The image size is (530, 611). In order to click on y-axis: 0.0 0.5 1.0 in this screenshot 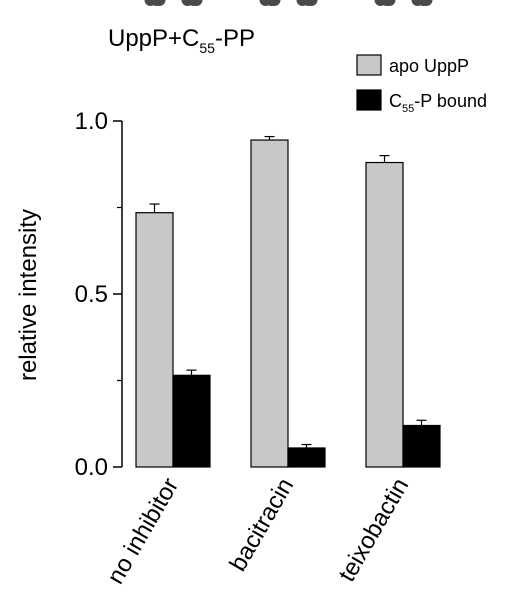, I will do `click(99, 294)`.